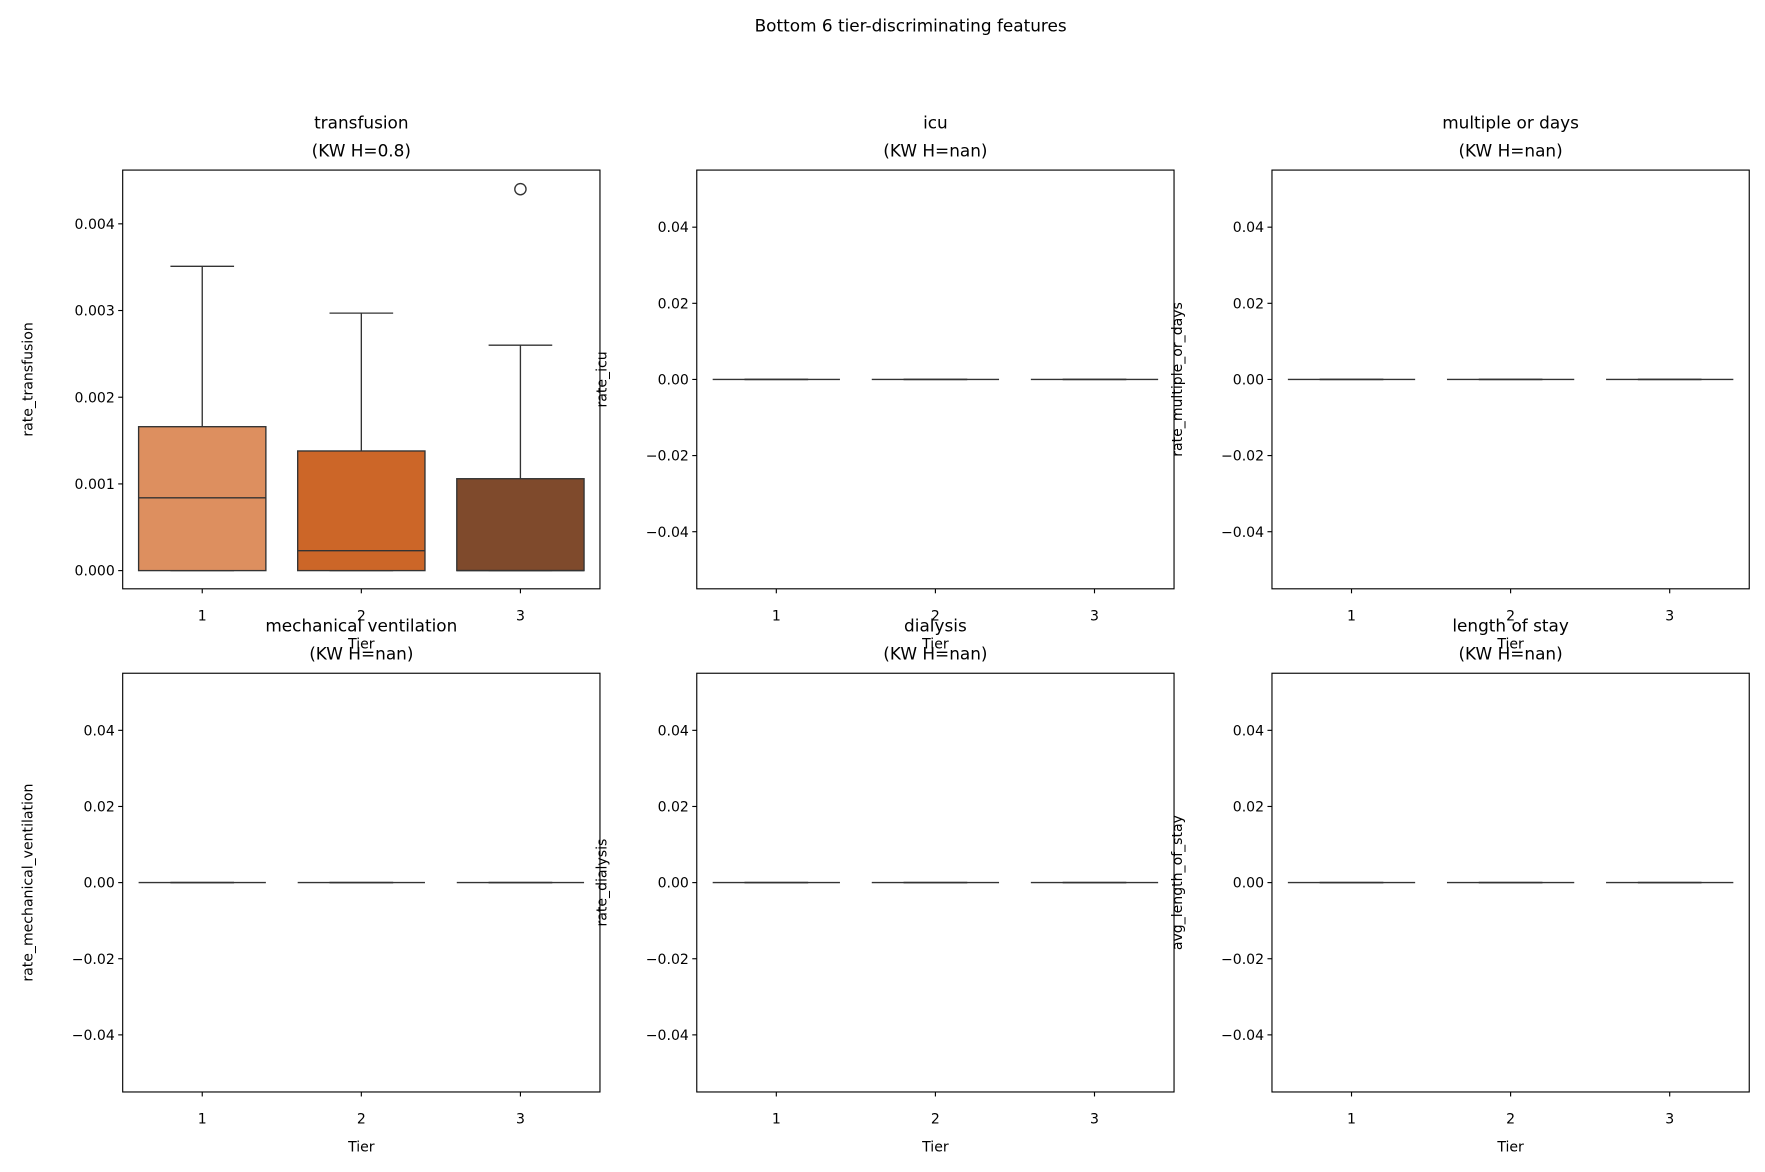  Describe the element at coordinates (95, 312) in the screenshot. I see `y-tick-label: 0.003` at that location.